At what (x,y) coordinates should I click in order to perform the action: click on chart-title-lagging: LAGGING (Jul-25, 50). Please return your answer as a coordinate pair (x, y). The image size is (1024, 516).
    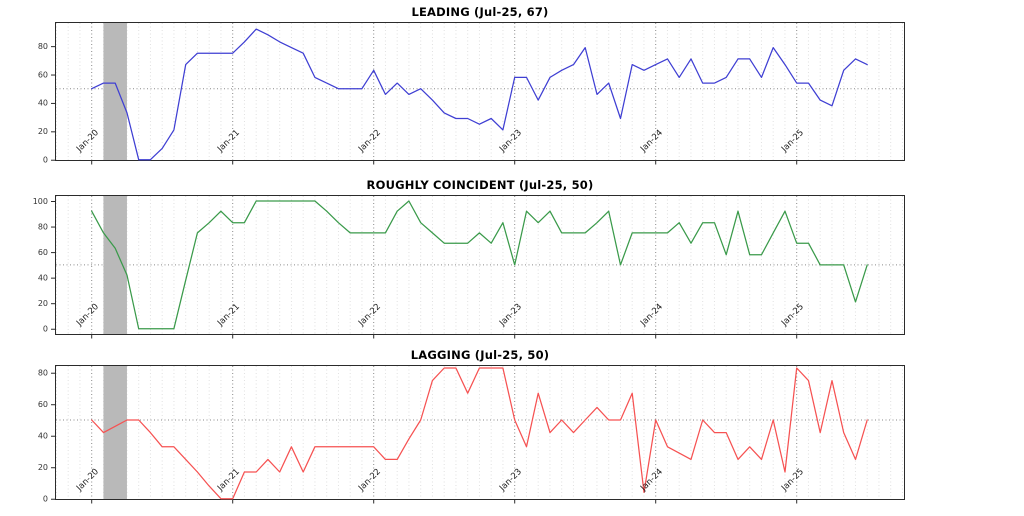
    Looking at the image, I should click on (480, 355).